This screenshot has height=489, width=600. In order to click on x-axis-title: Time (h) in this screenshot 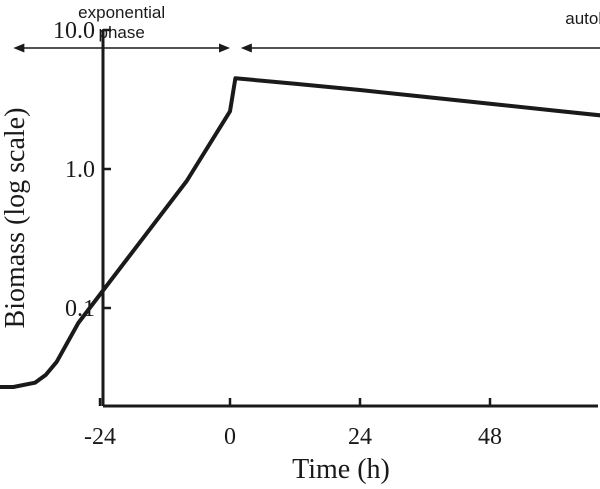, I will do `click(341, 469)`.